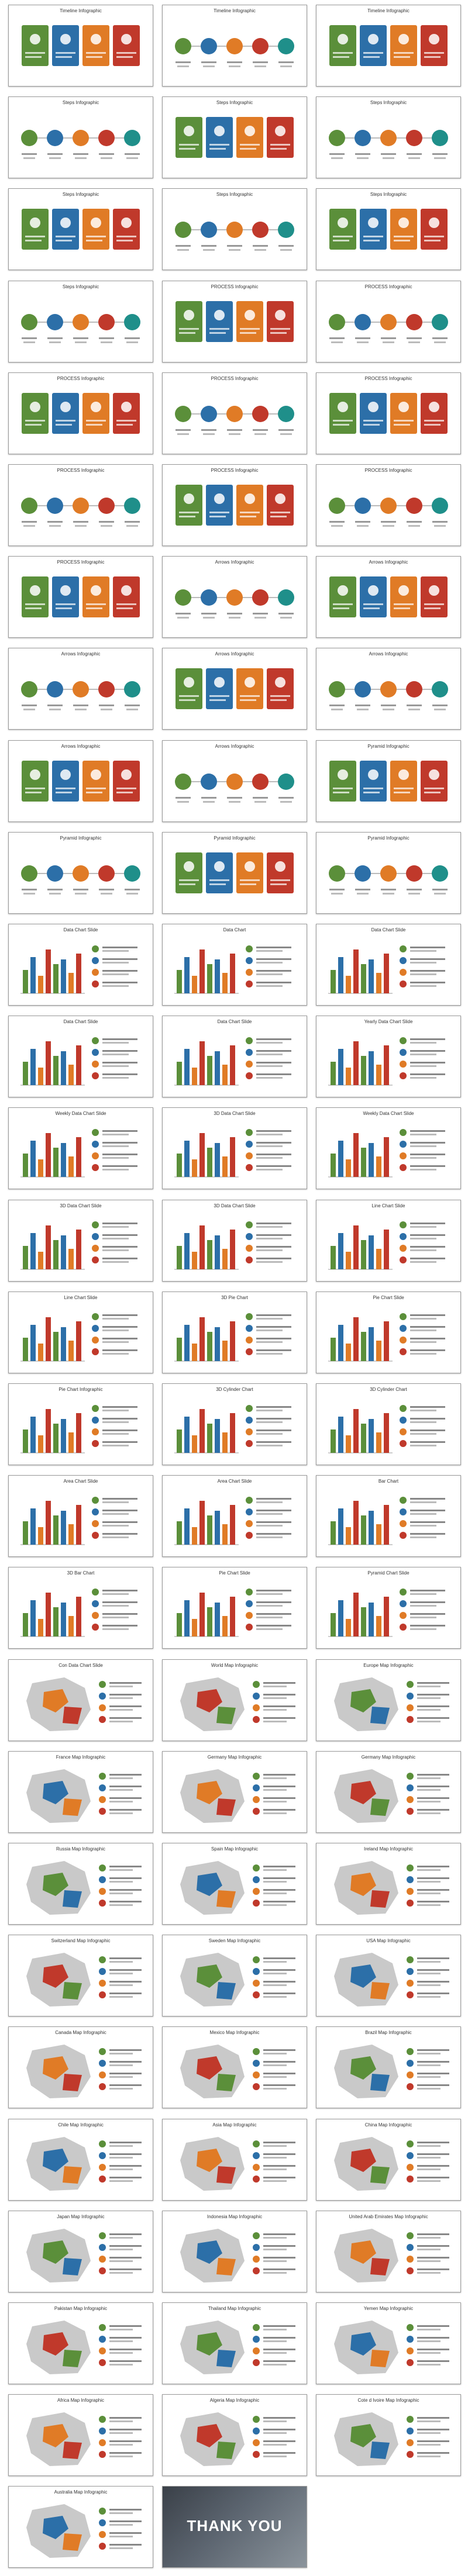 The height and width of the screenshot is (2576, 468). I want to click on slide-thumbnail: China Map Infographic, so click(388, 2159).